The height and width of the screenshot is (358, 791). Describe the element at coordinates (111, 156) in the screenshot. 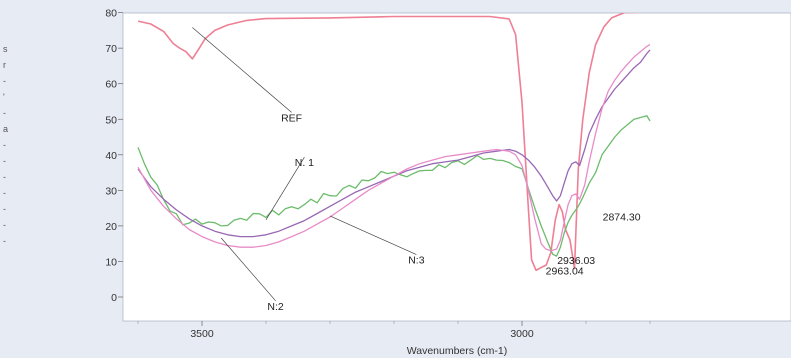

I see `y-tick-label: 40` at that location.